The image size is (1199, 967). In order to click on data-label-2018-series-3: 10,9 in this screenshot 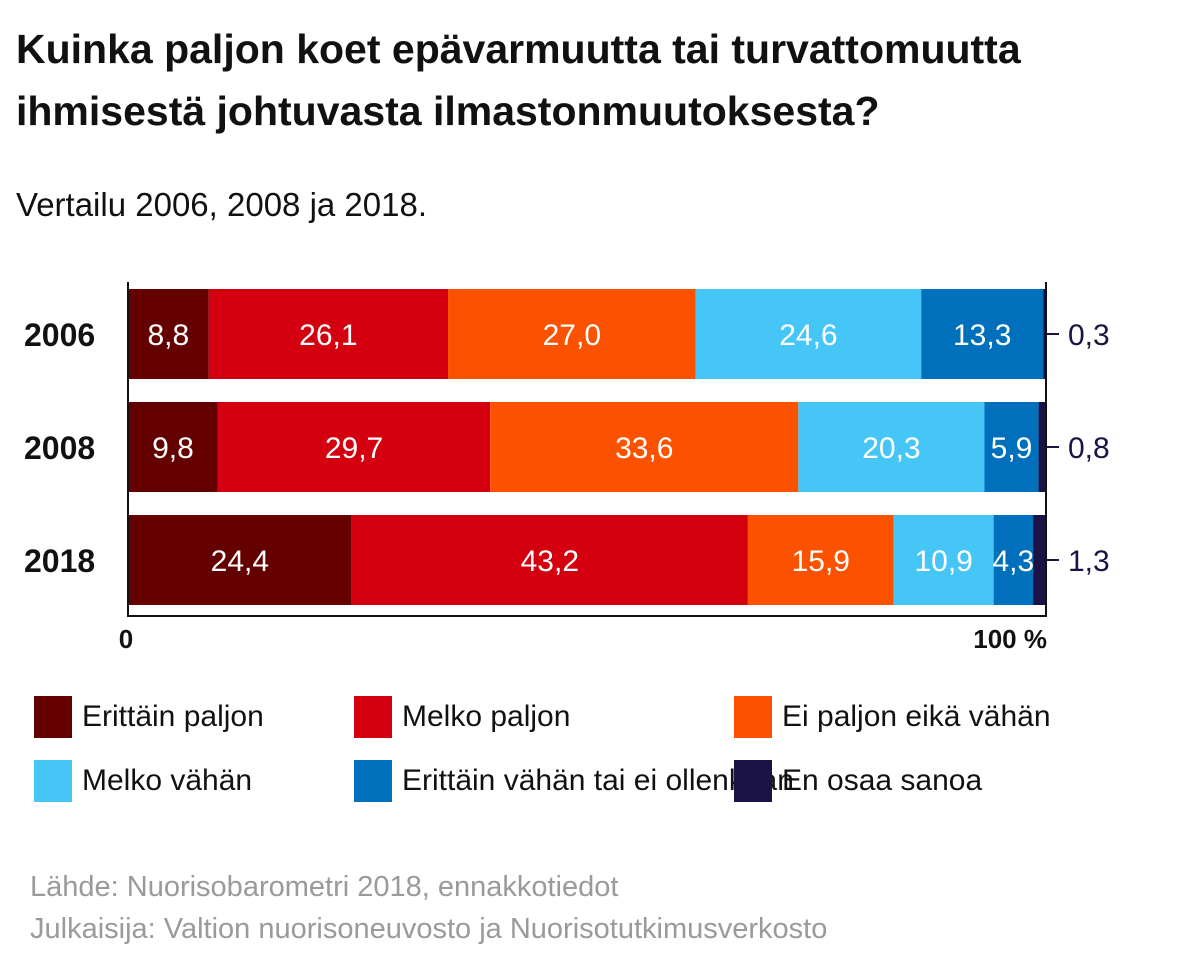, I will do `click(943, 561)`.